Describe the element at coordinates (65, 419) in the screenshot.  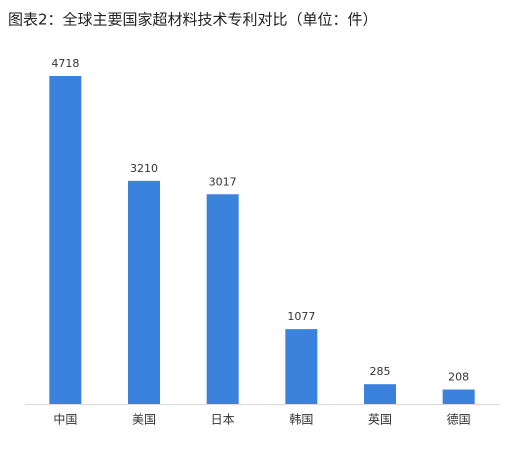
I see `x-tick-label: 中国` at that location.